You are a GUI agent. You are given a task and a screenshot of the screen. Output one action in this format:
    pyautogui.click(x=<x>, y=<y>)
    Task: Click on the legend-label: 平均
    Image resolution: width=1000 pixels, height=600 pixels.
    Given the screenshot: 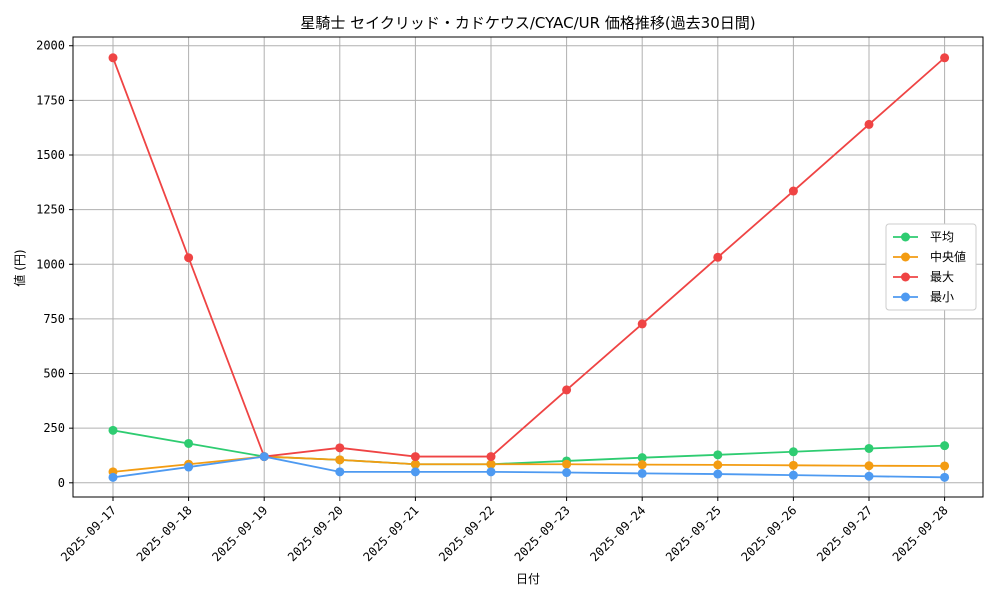 What is the action you would take?
    pyautogui.click(x=942, y=237)
    